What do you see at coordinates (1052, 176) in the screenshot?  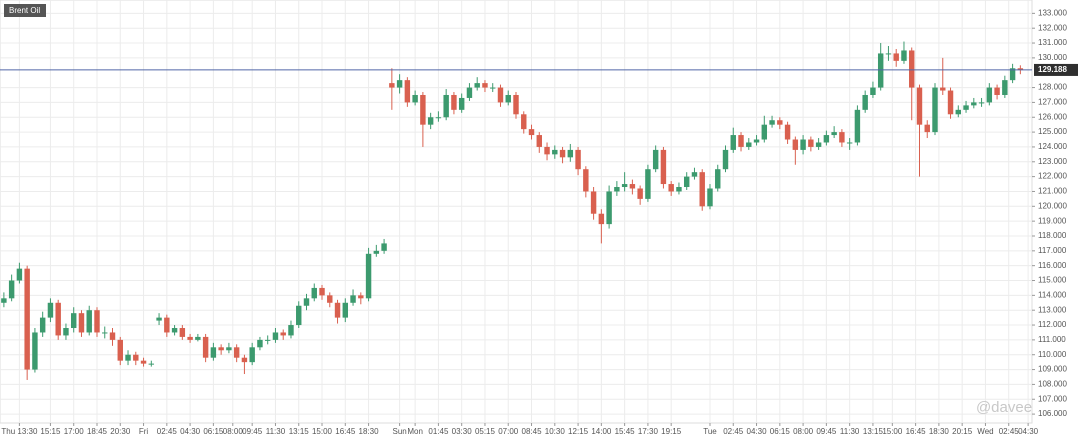 I see `y-tick-label: 122.000` at bounding box center [1052, 176].